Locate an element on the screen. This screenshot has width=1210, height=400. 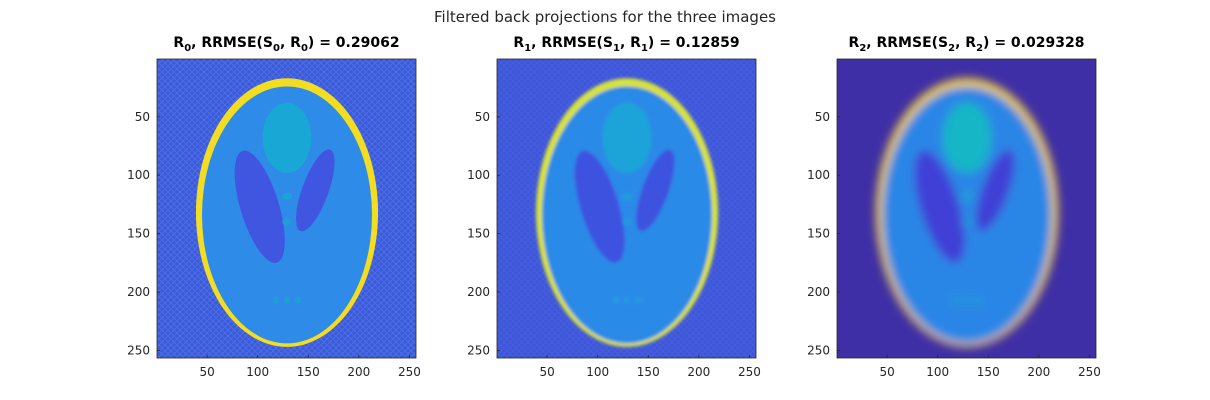
title-part-r2_sub: 1 is located at coordinates (644, 48).